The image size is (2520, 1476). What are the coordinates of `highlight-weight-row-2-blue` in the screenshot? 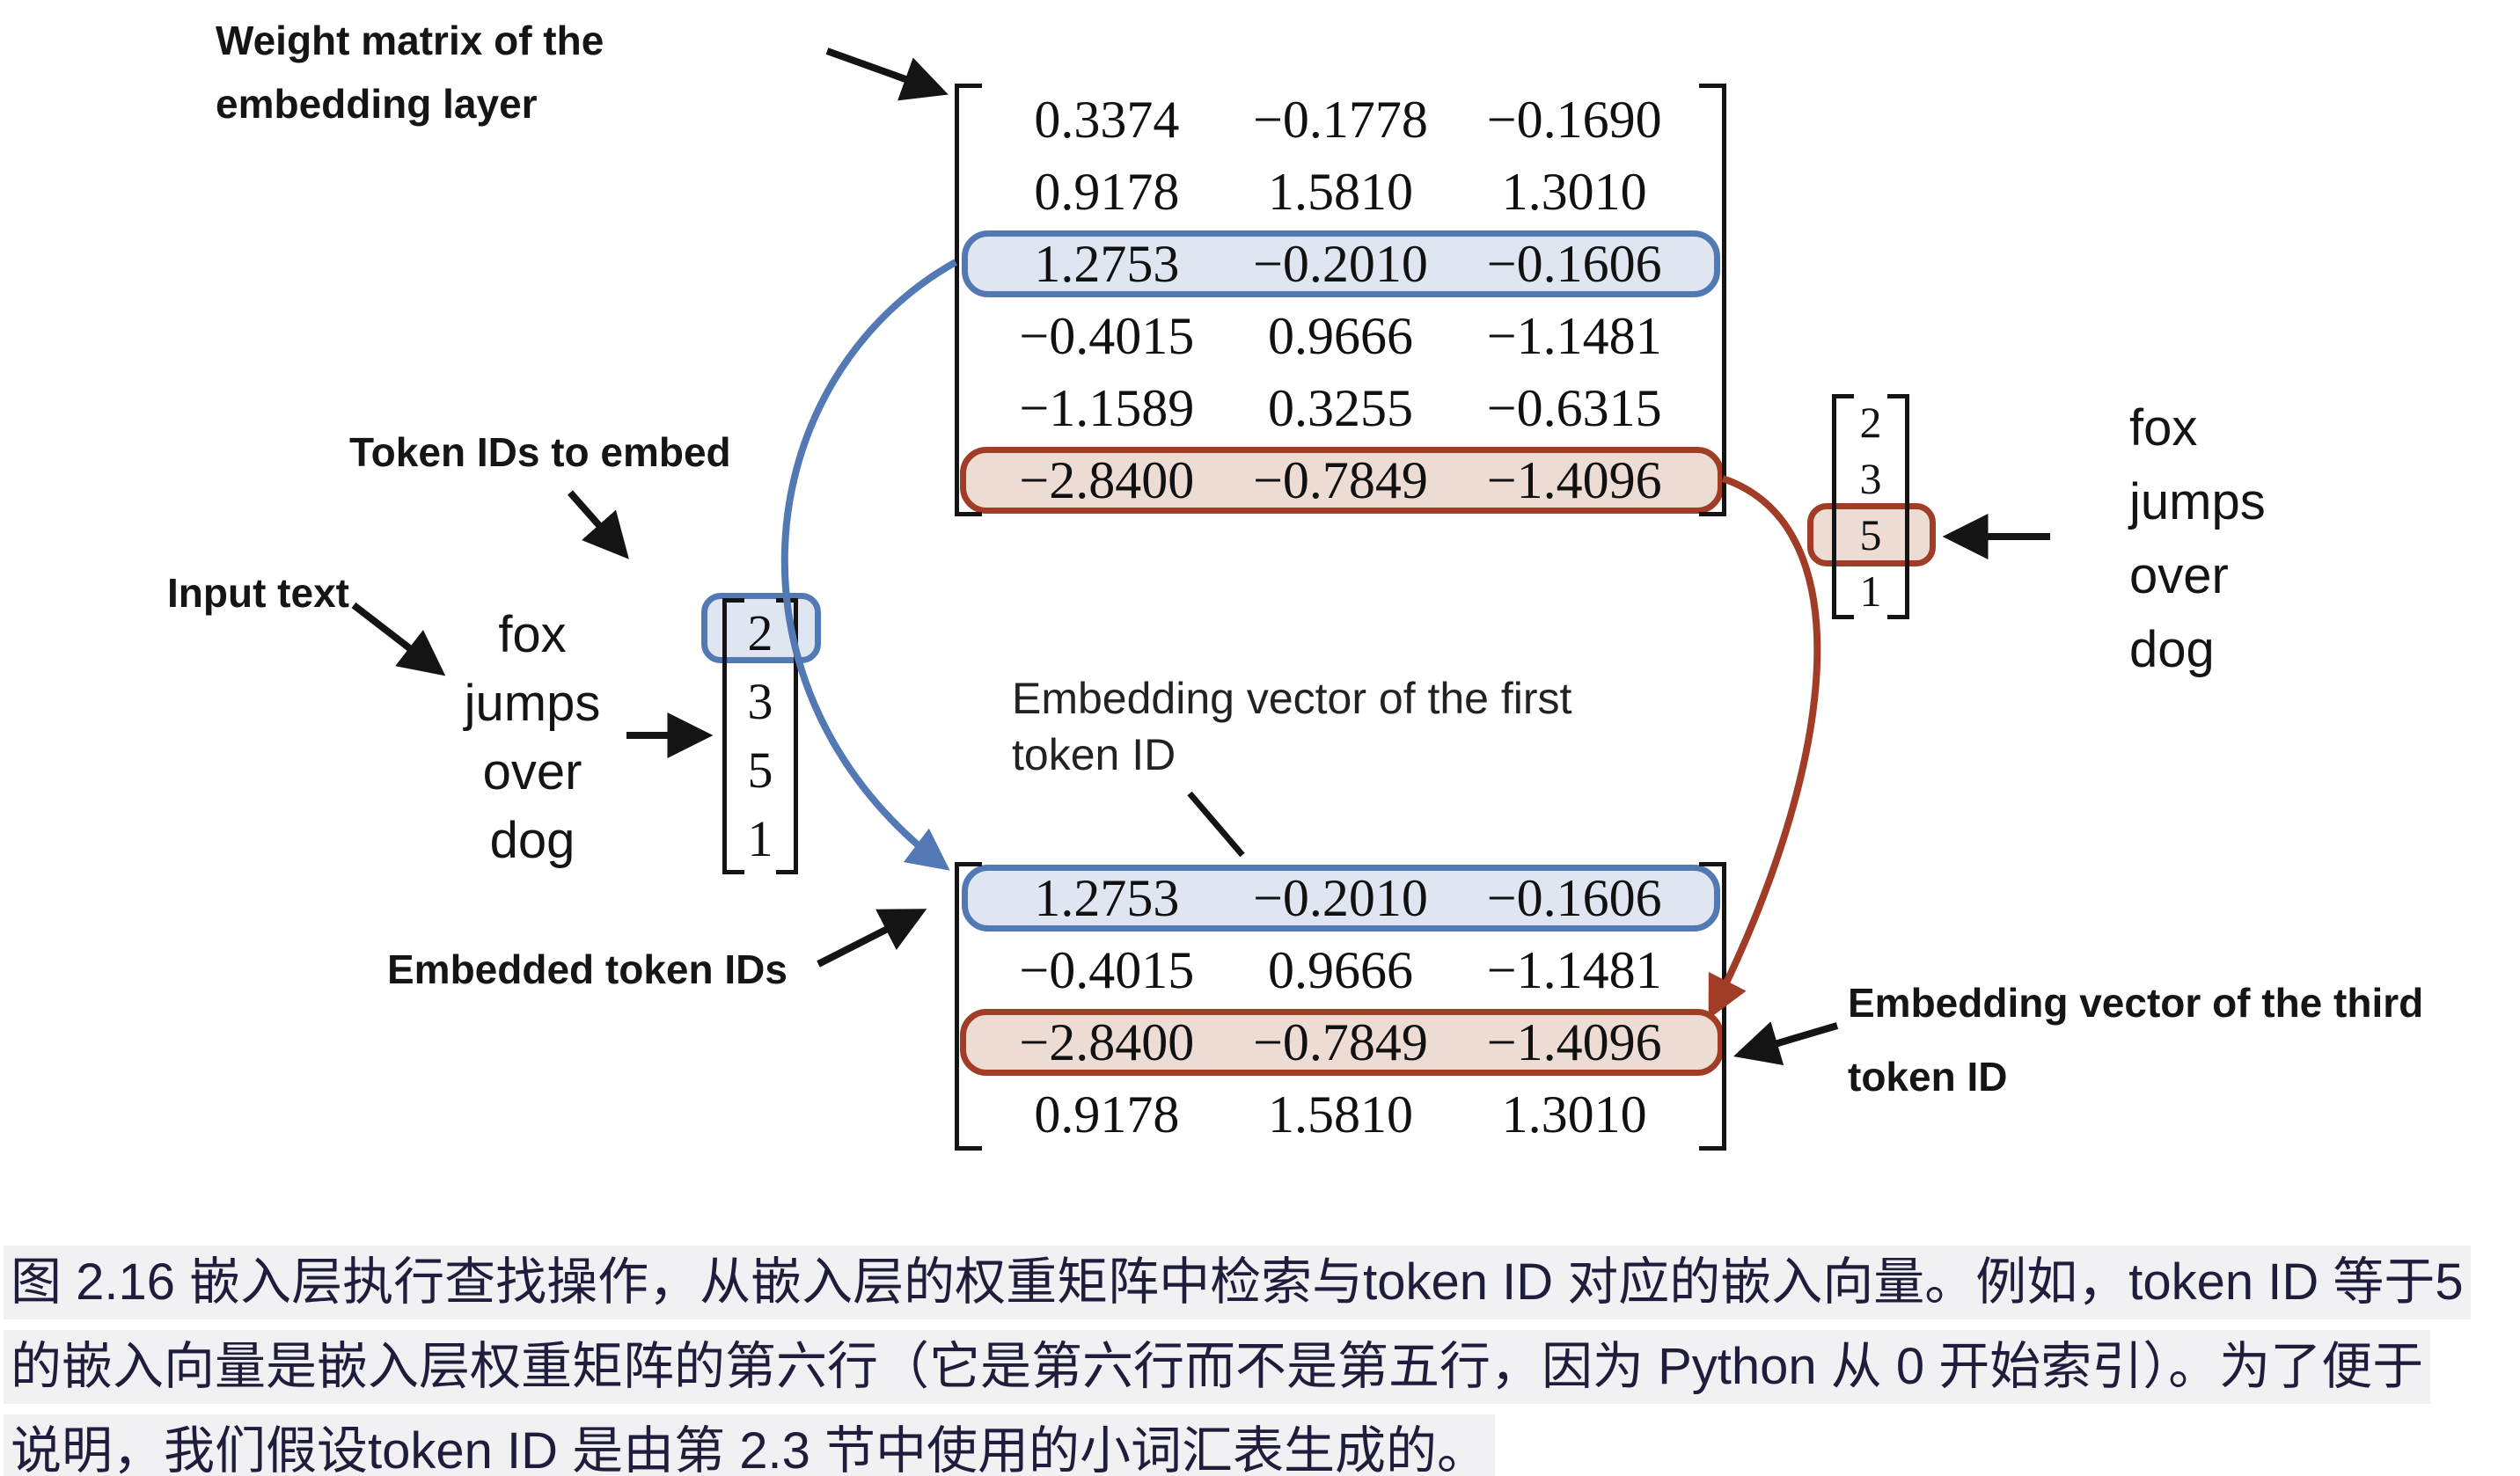 It's located at (1341, 263).